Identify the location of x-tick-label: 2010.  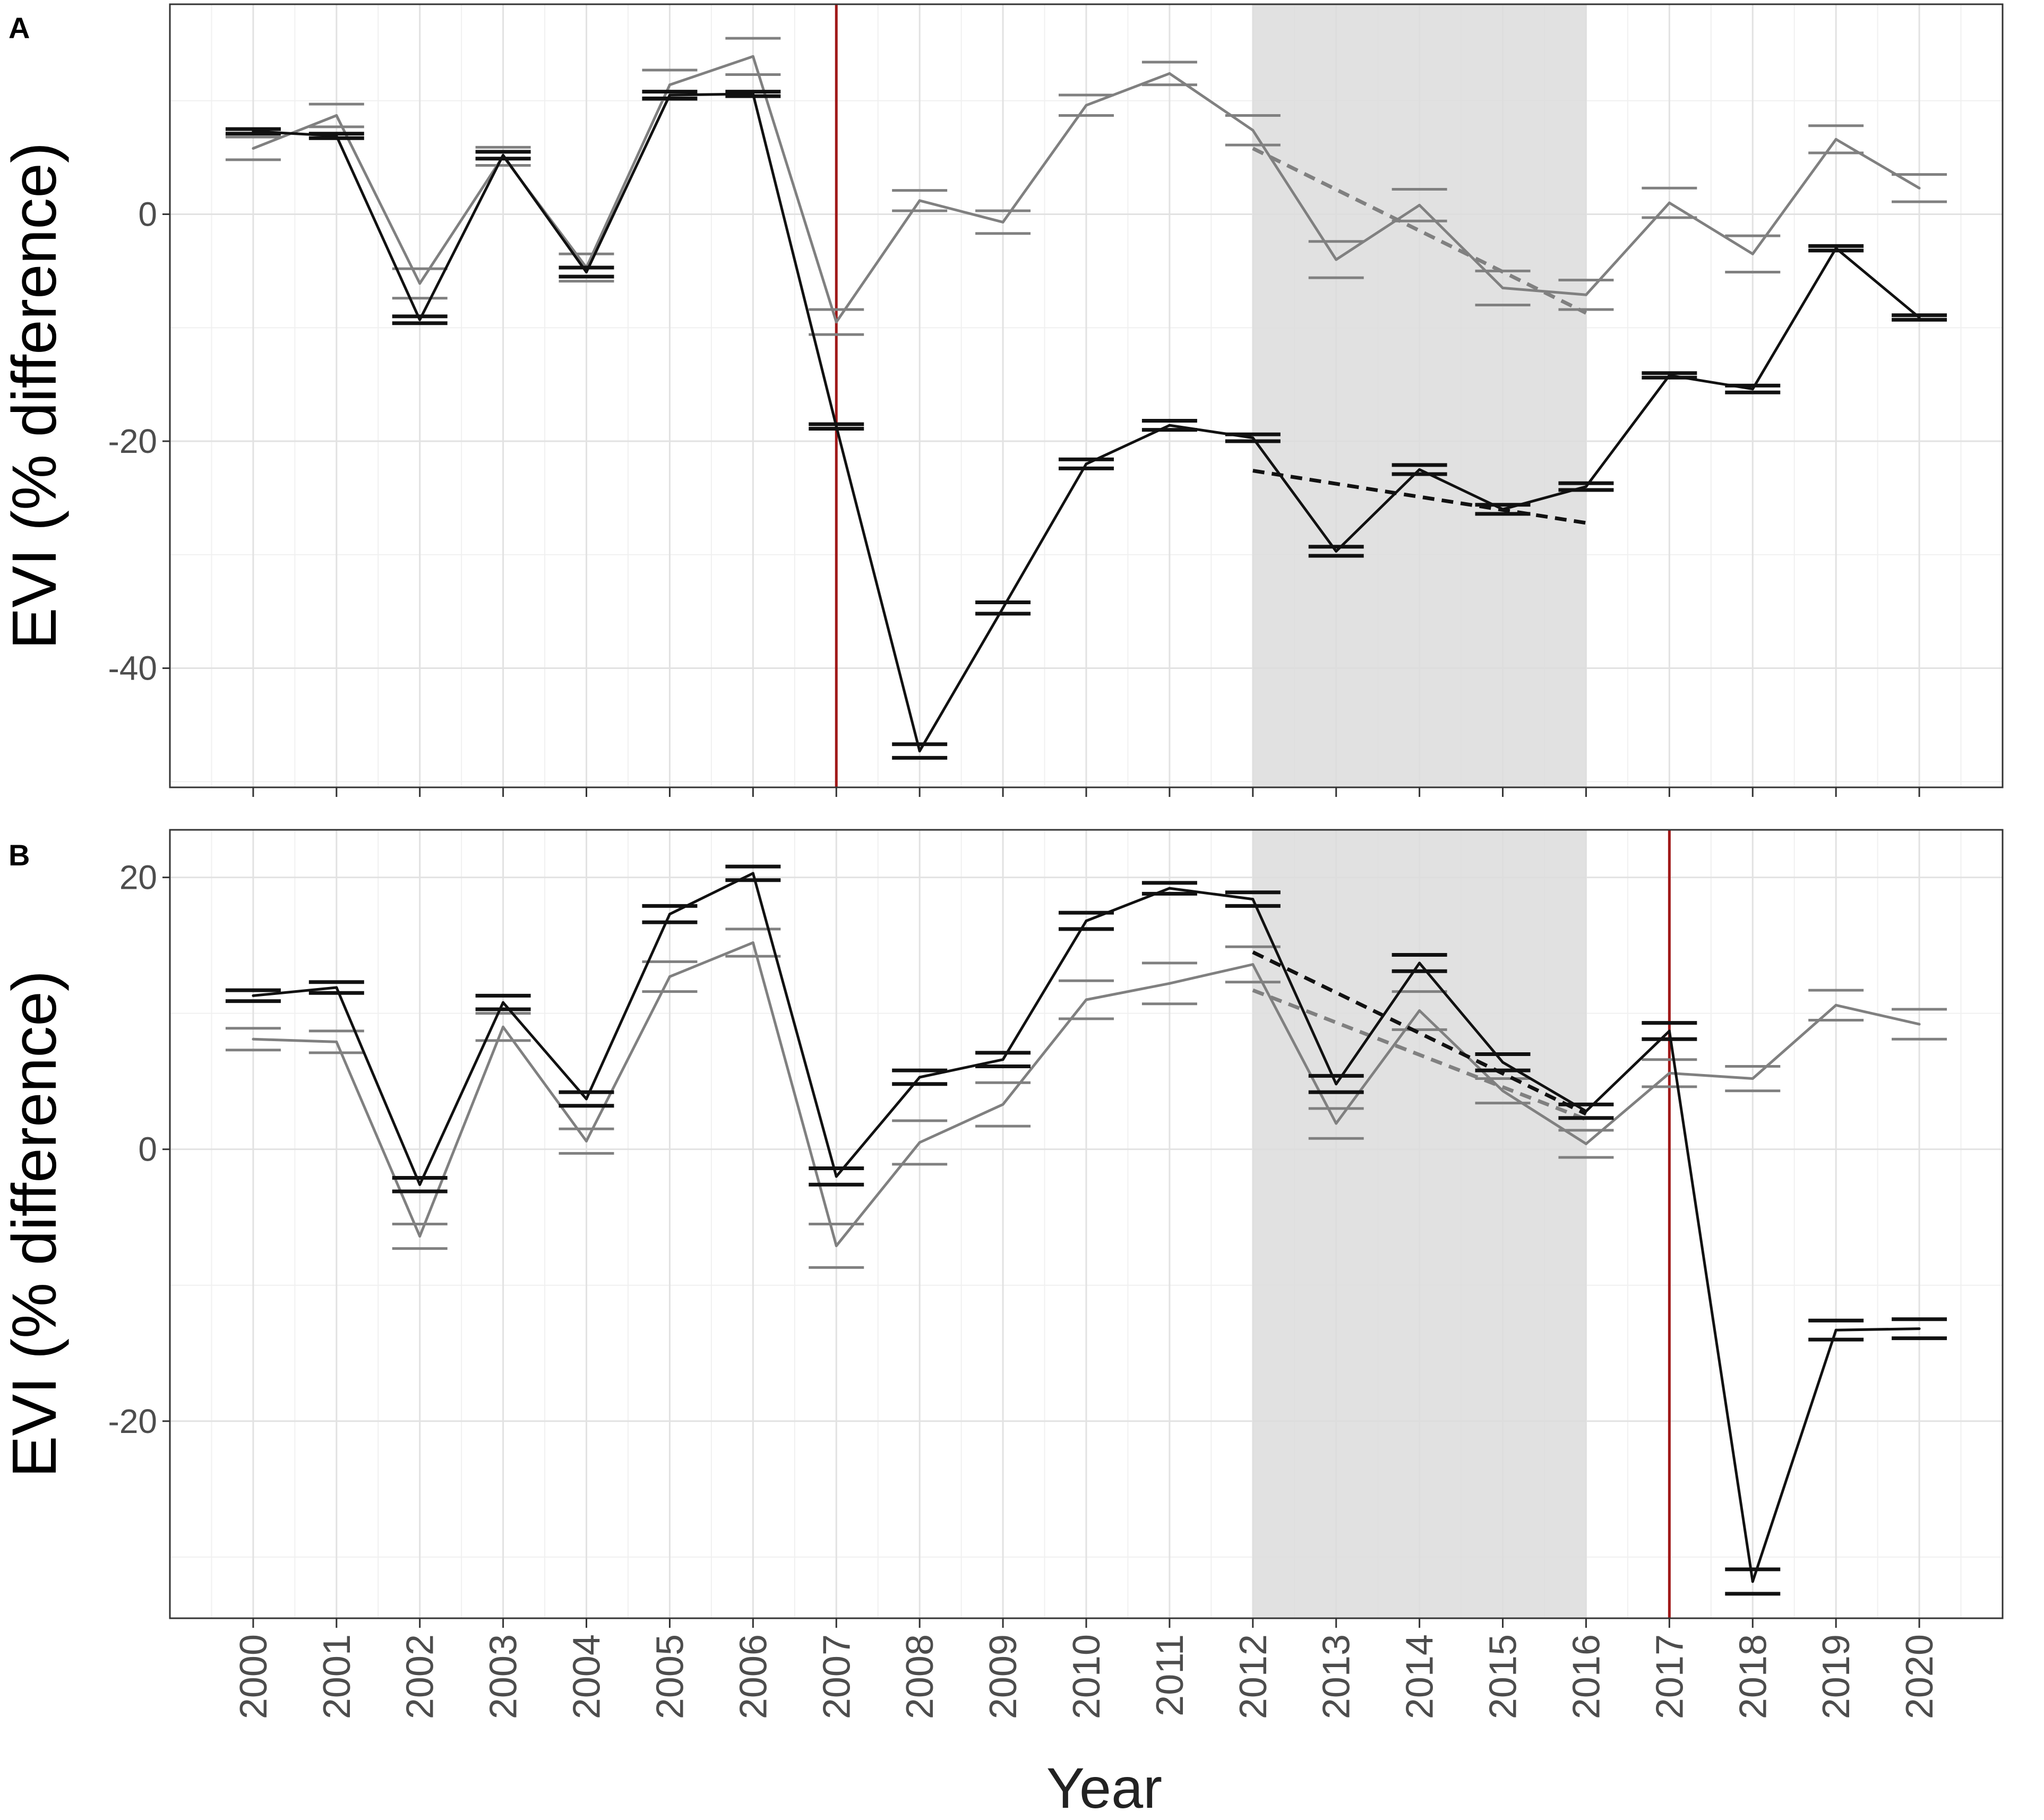
(1087, 1676).